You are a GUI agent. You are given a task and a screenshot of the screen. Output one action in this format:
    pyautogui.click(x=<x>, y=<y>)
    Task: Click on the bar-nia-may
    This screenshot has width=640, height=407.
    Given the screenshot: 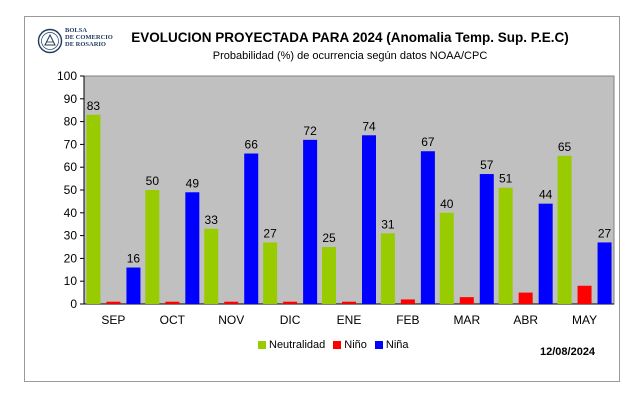 What is the action you would take?
    pyautogui.click(x=604, y=273)
    